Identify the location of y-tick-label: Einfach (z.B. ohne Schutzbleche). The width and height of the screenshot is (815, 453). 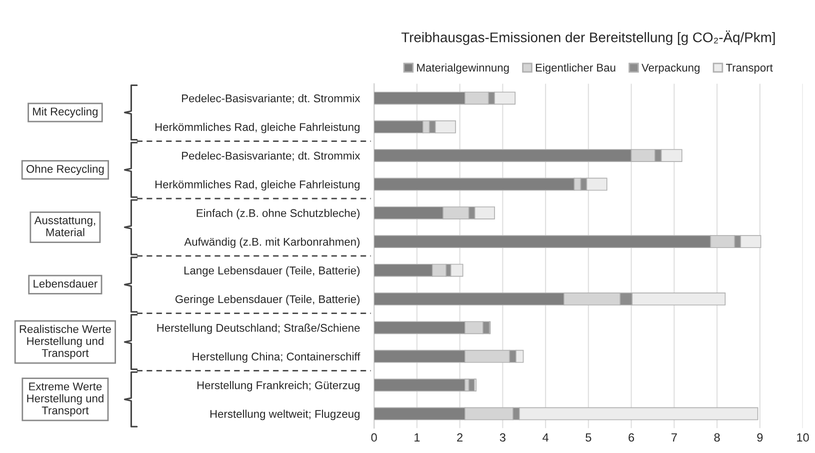
(278, 214).